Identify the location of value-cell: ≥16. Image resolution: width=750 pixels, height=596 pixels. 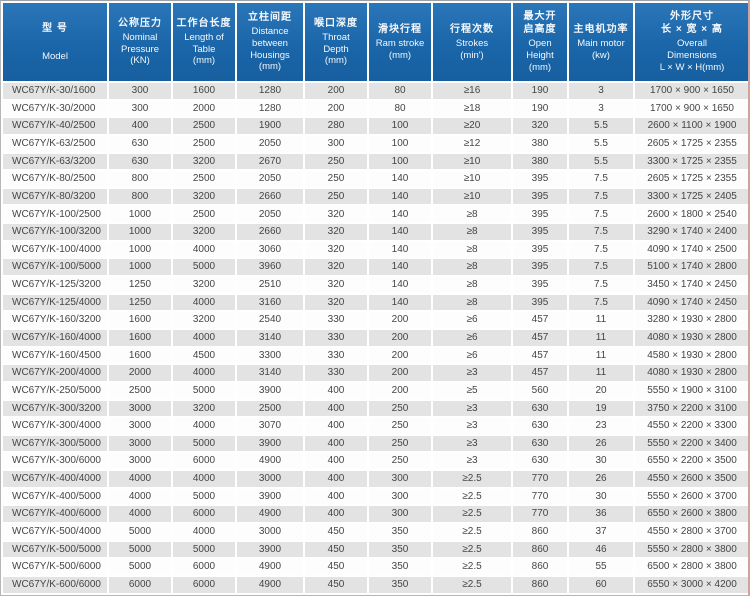
(472, 91).